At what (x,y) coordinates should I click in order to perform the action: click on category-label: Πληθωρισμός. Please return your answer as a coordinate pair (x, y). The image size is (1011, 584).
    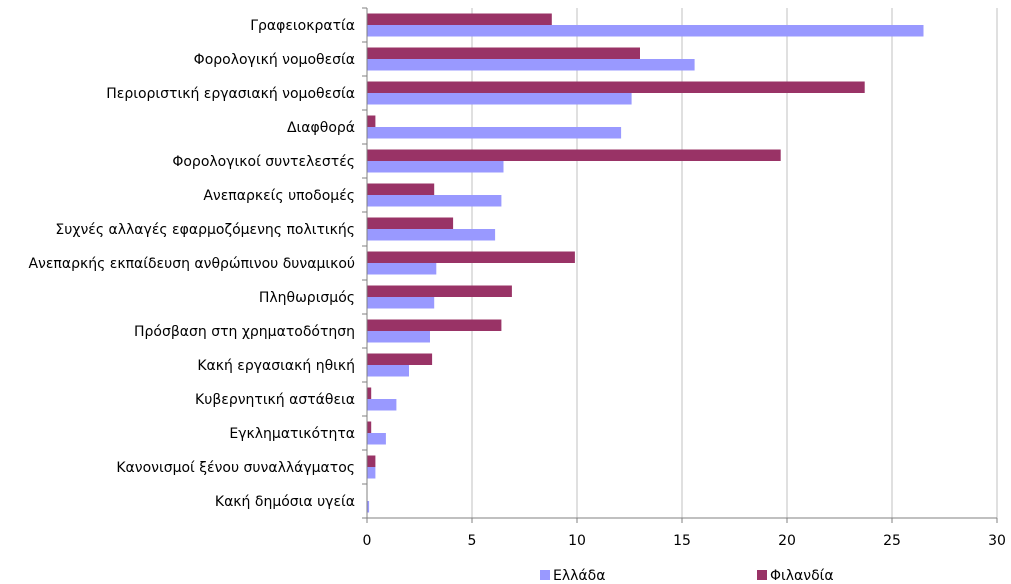
    Looking at the image, I should click on (307, 298).